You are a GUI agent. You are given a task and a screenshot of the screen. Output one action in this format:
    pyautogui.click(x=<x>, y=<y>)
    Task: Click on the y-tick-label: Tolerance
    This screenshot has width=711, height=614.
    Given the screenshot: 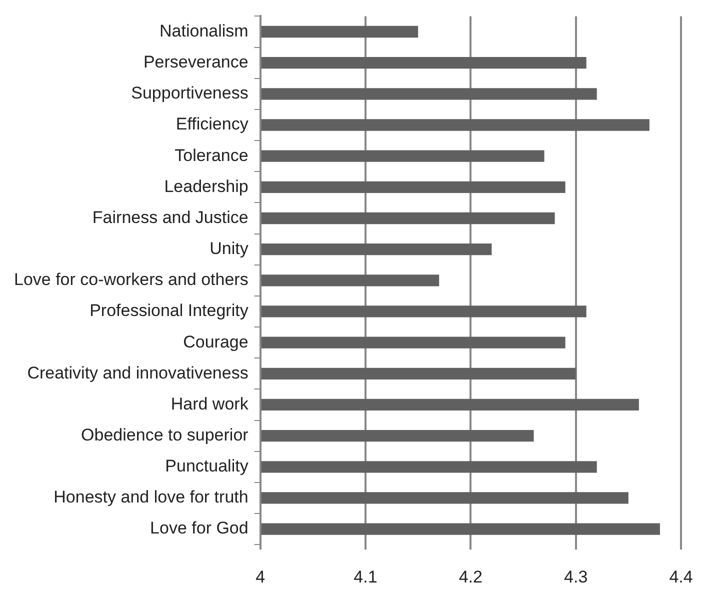 What is the action you would take?
    pyautogui.click(x=211, y=155)
    